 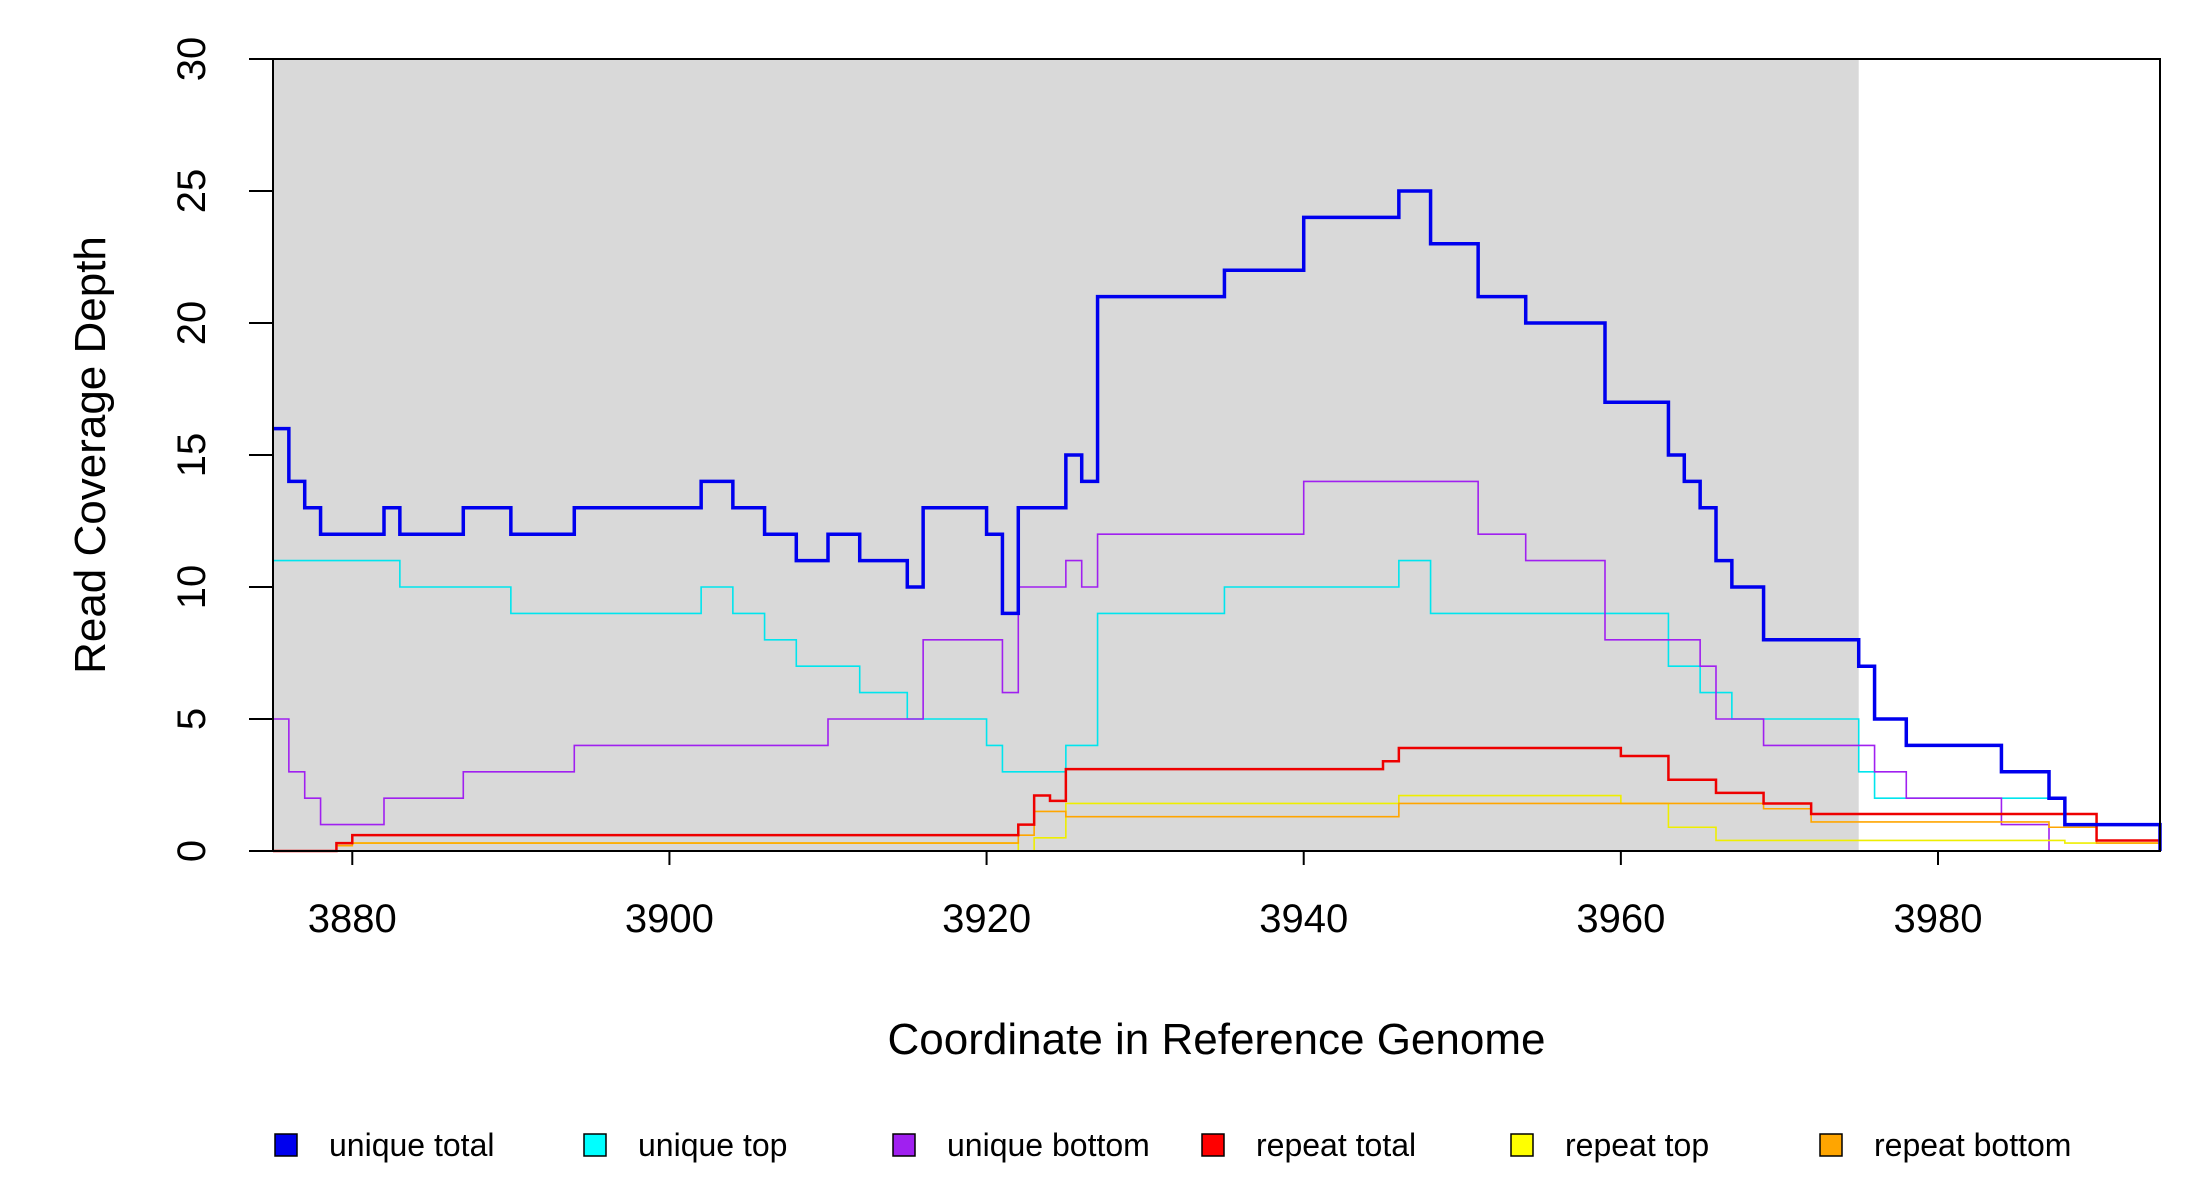 I want to click on y-axis-title: Read Coverage Depth, so click(x=90, y=455).